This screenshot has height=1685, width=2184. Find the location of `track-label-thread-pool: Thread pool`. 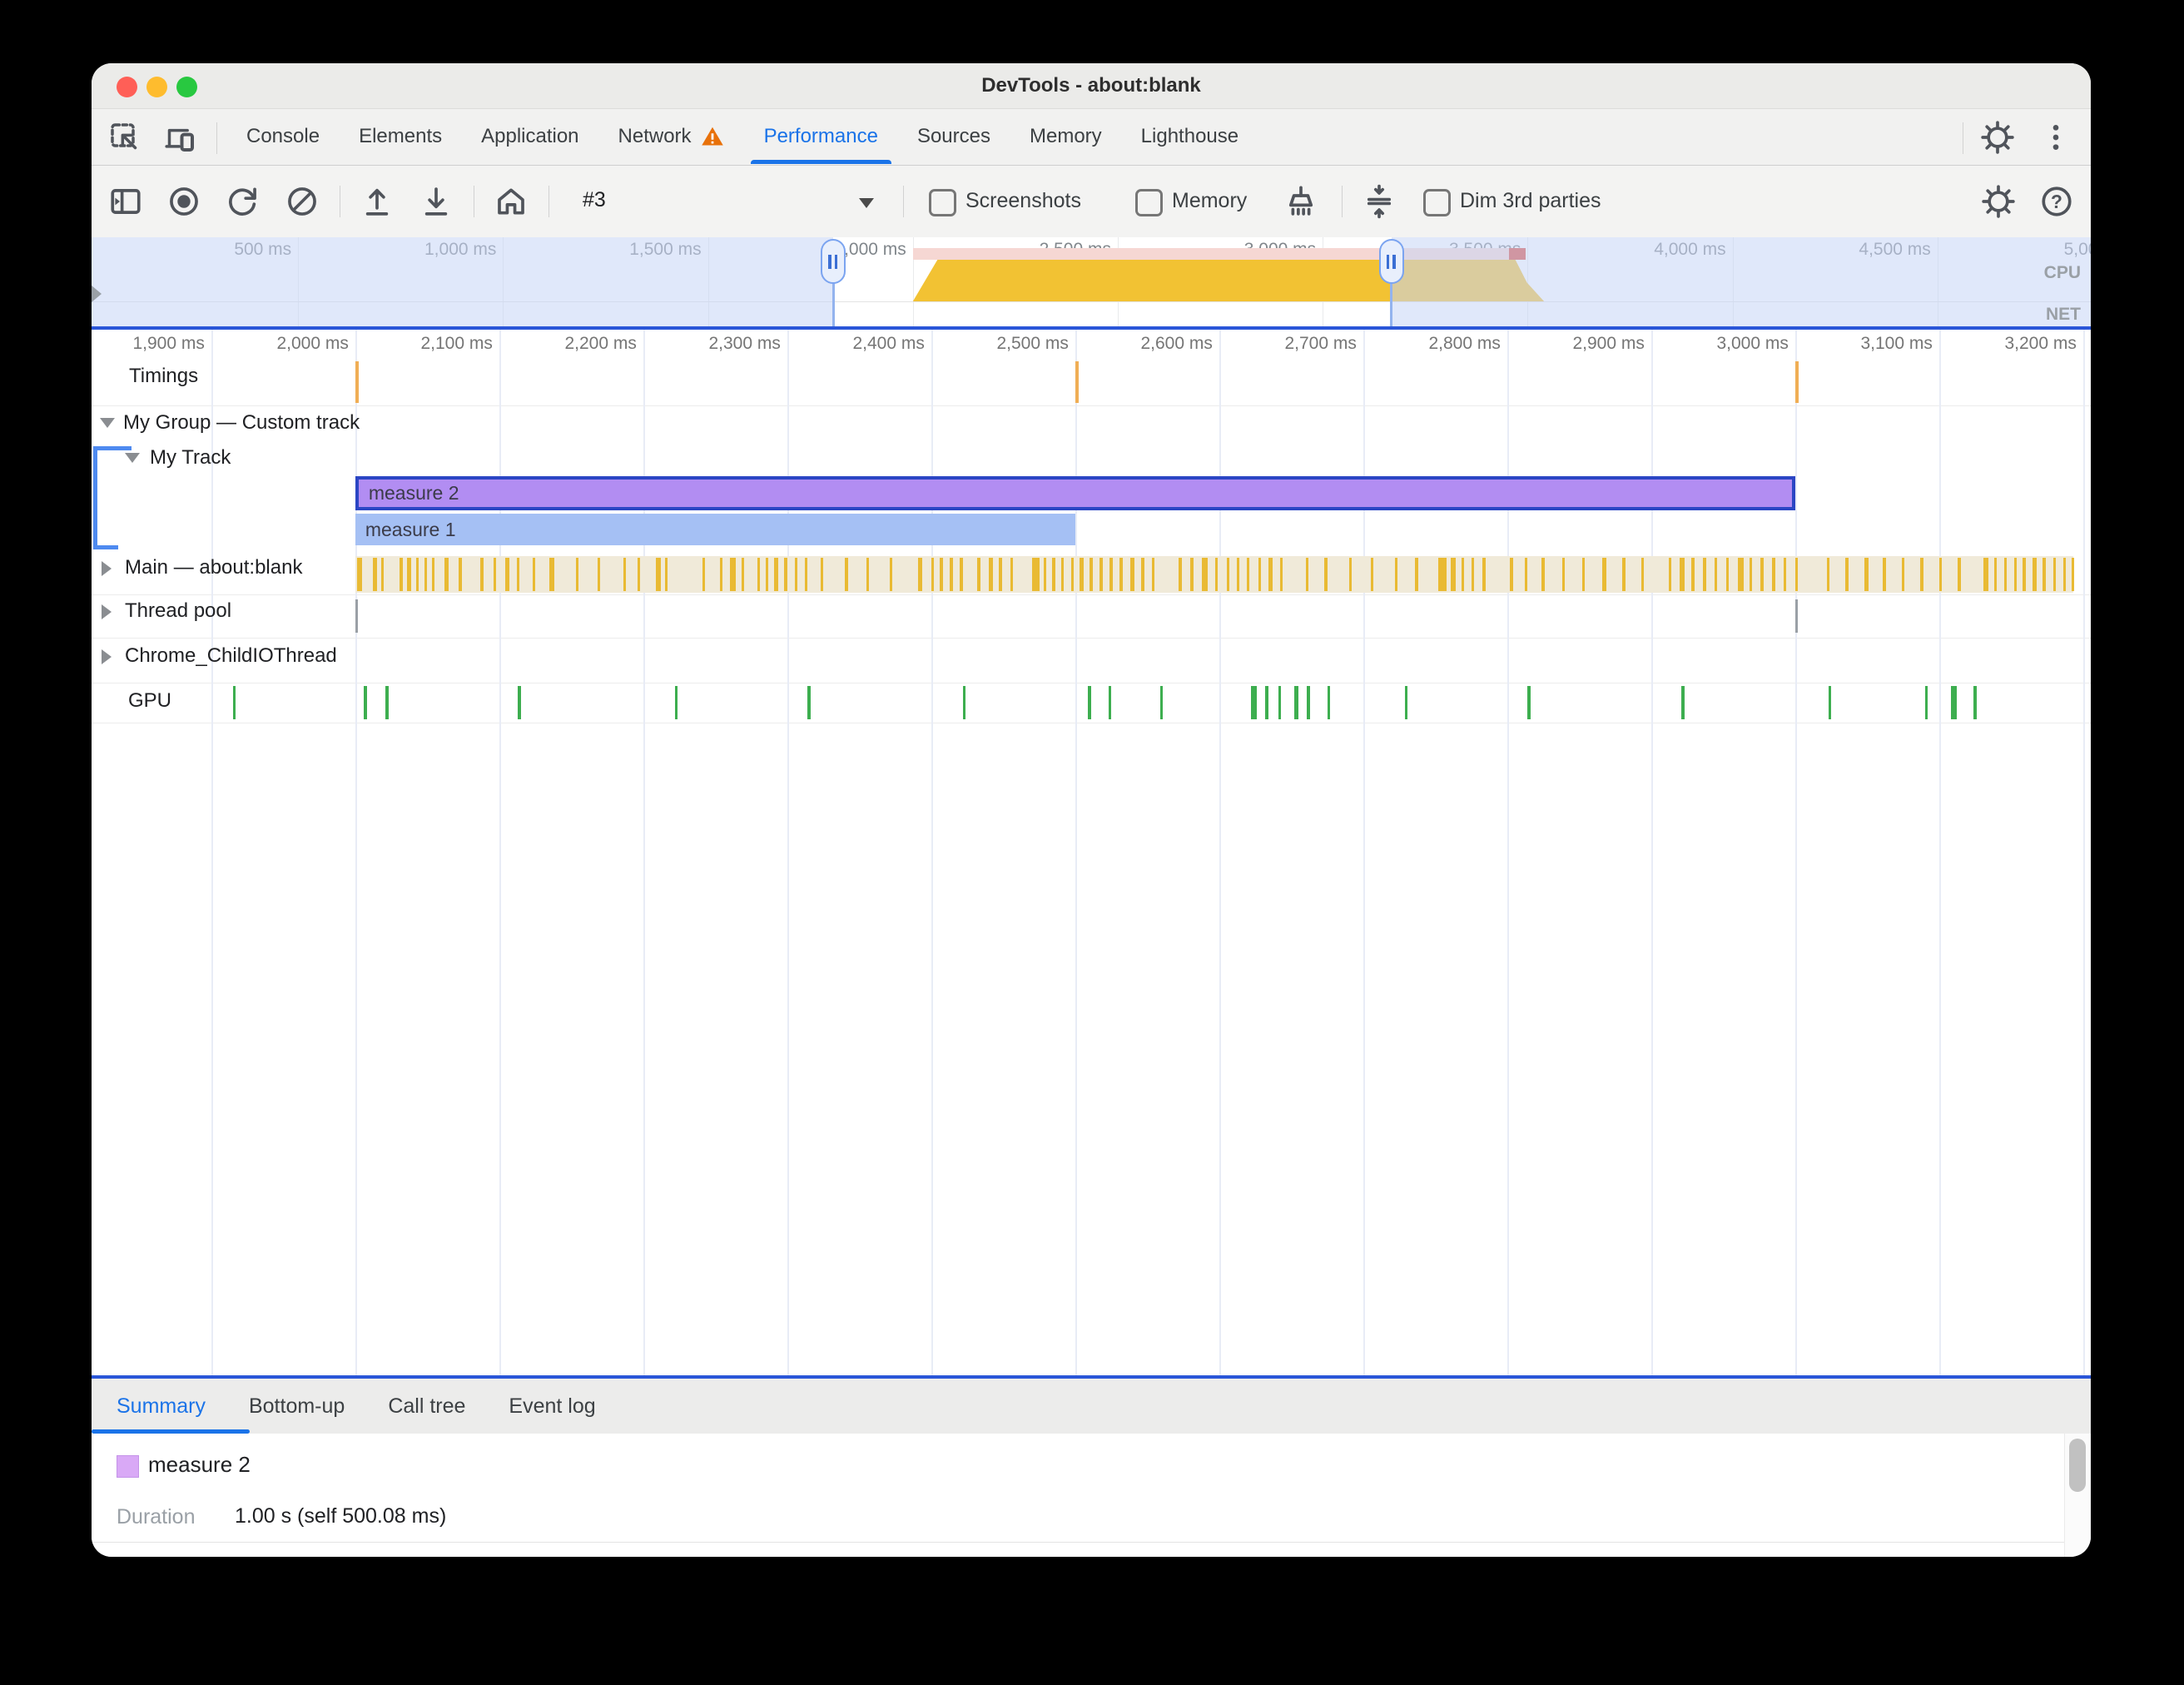

track-label-thread-pool: Thread pool is located at coordinates (178, 610).